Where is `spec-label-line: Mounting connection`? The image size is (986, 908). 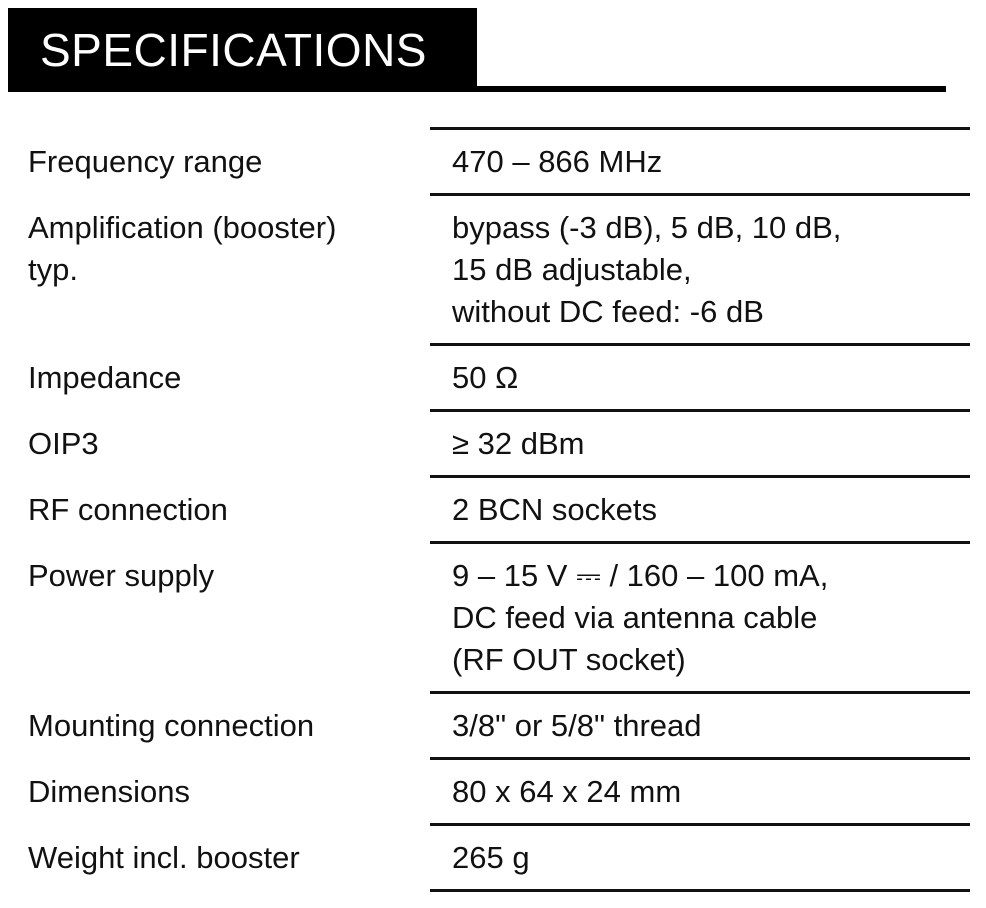 spec-label-line: Mounting connection is located at coordinates (171, 725).